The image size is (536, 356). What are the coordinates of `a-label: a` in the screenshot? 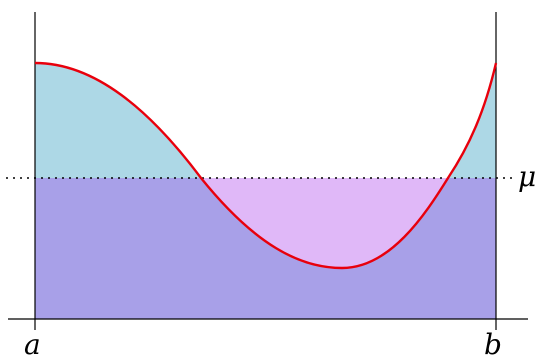 It's located at (32, 342).